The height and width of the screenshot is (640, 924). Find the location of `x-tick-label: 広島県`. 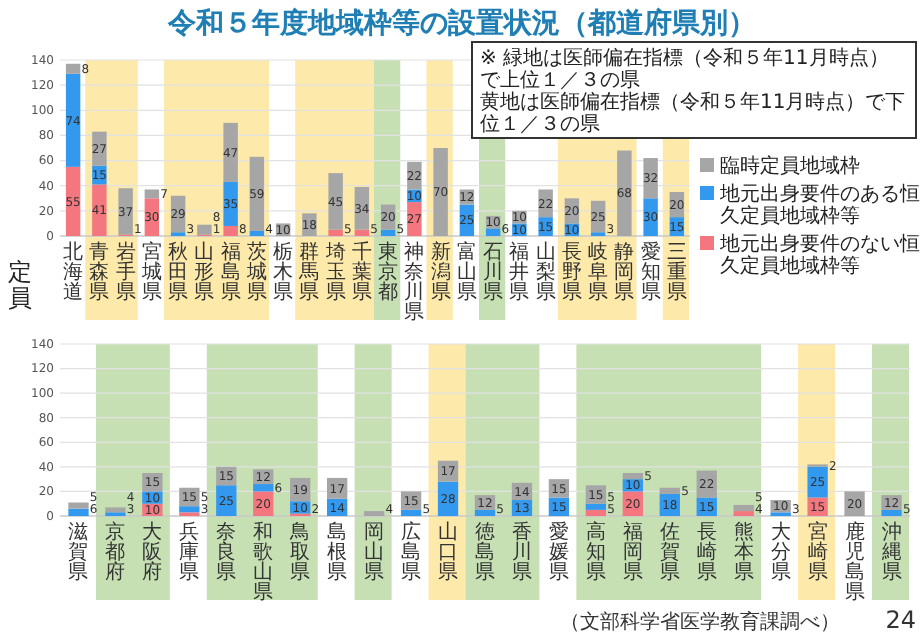

x-tick-label: 広島県 is located at coordinates (411, 552).